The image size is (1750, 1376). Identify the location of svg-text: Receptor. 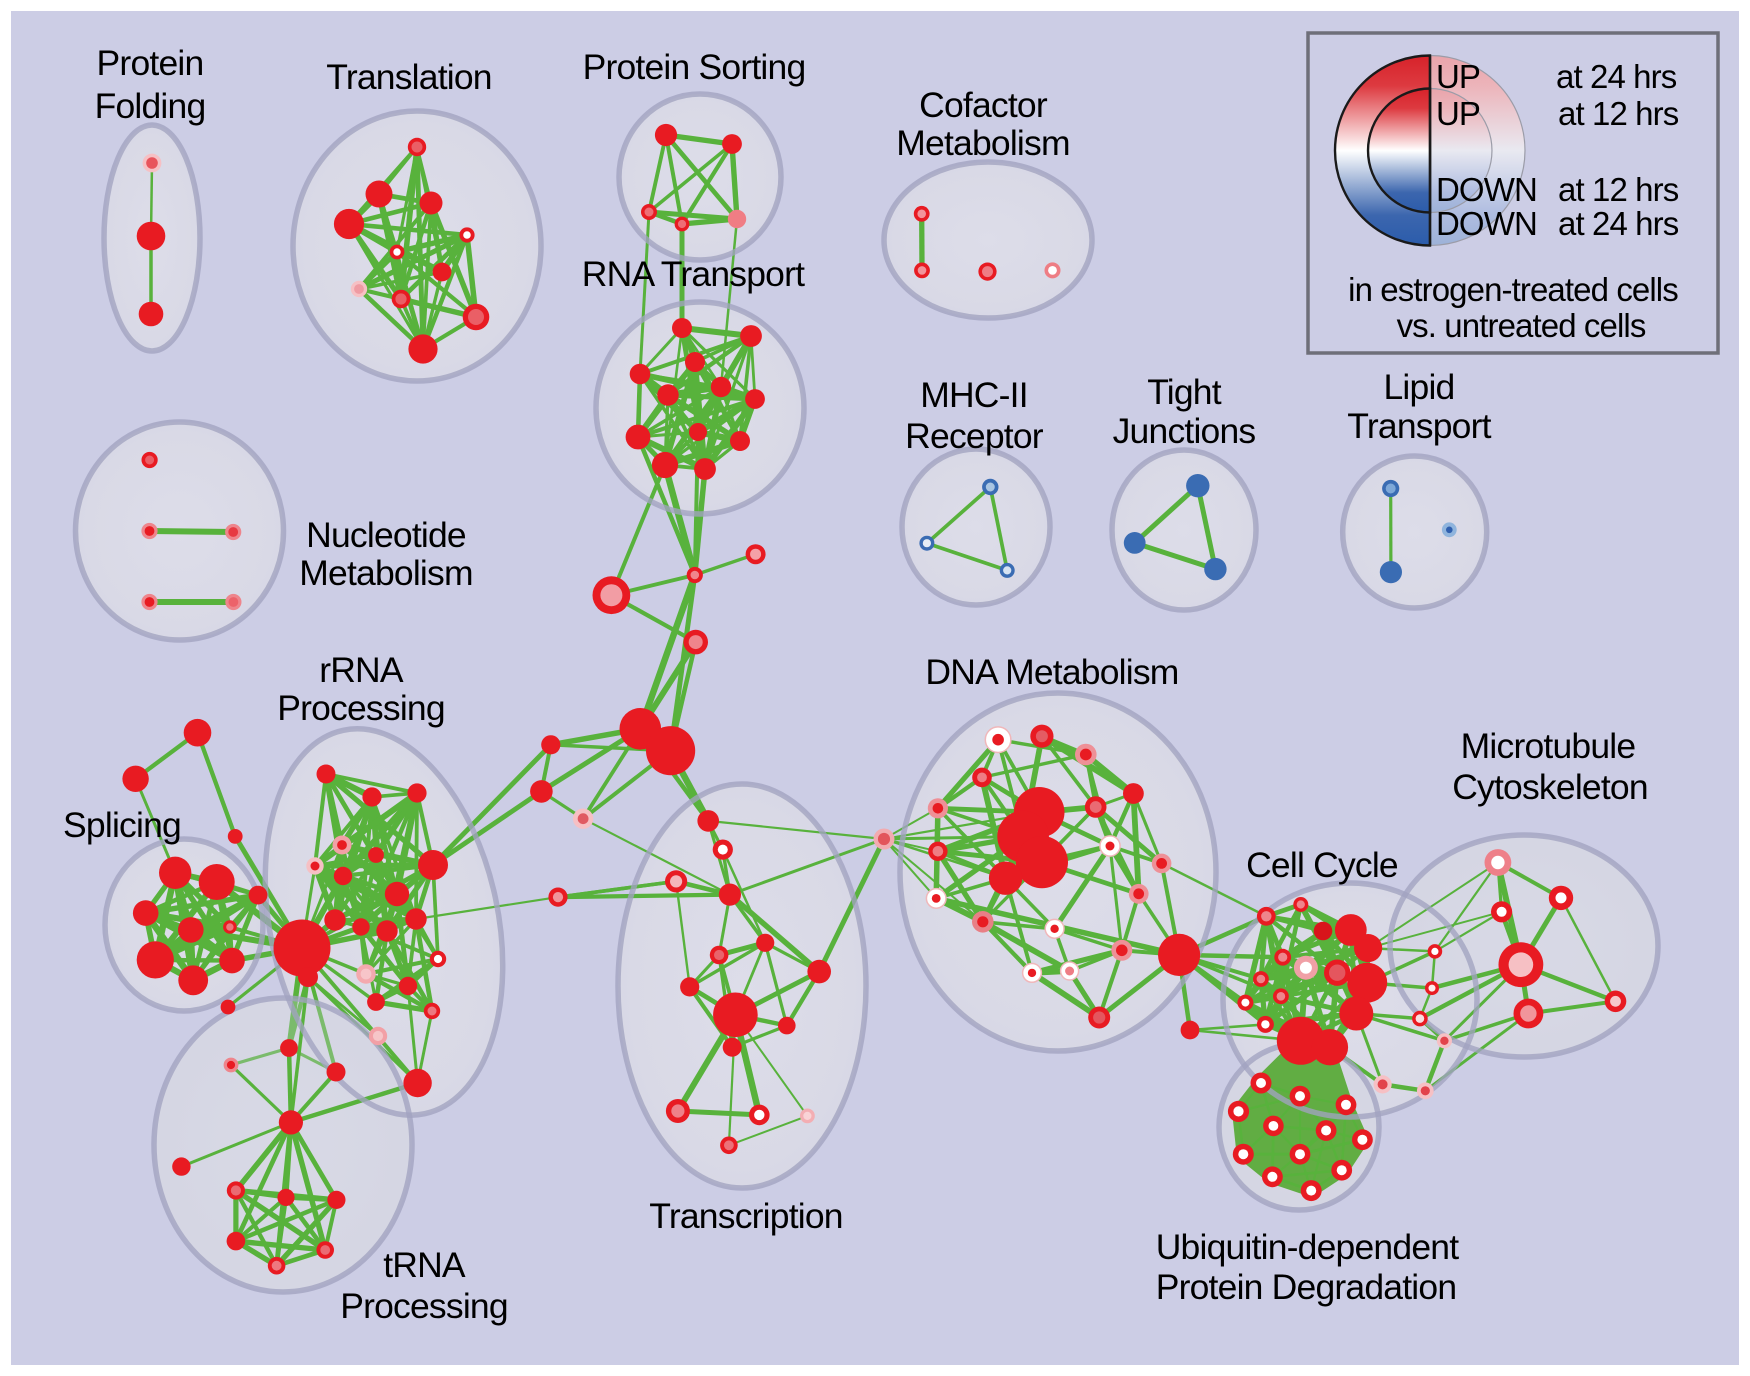
(974, 436).